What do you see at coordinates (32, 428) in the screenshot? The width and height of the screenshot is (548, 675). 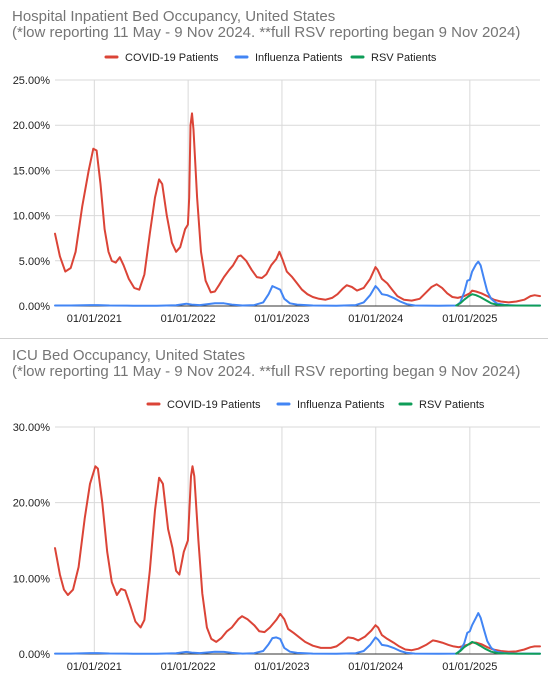 I see `y-tick-label: 30.00%` at bounding box center [32, 428].